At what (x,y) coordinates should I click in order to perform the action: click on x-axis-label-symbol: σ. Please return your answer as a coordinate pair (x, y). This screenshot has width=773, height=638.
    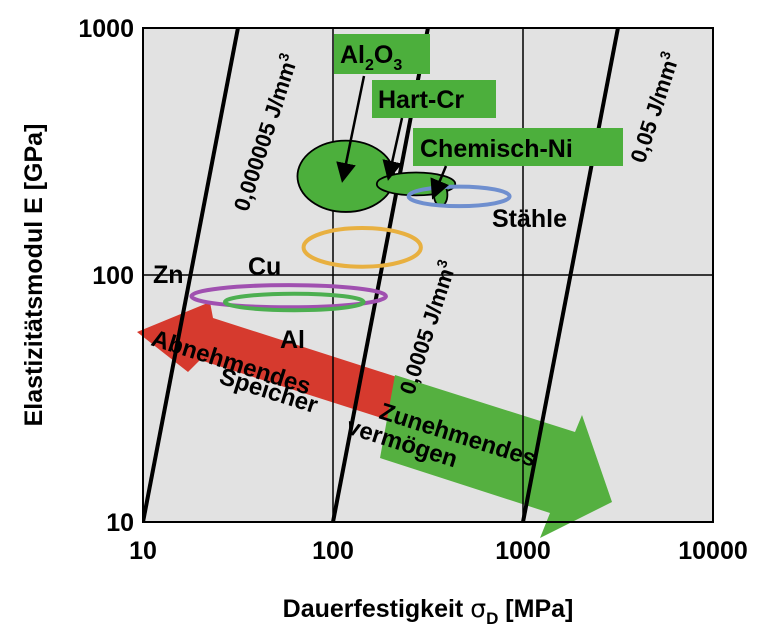
    Looking at the image, I should click on (478, 608).